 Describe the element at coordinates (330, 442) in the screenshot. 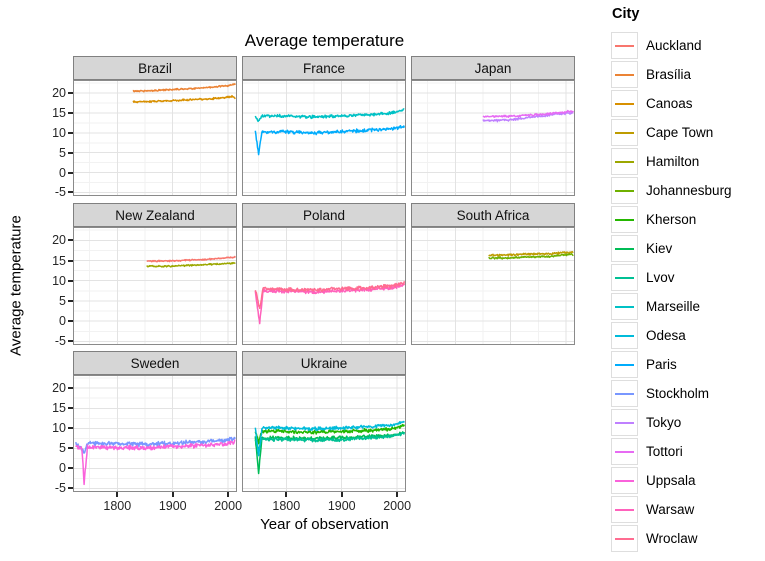

I see `series-line-lvov` at that location.